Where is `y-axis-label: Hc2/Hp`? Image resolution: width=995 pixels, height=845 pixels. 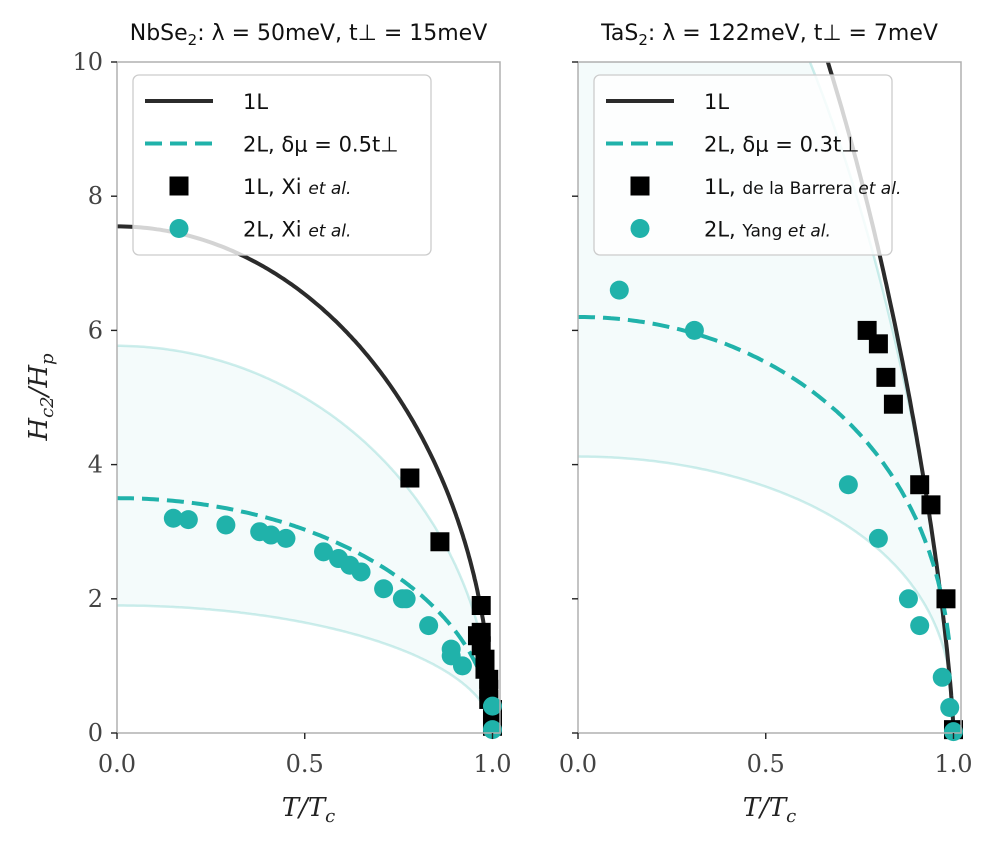
y-axis-label: Hc2/Hp is located at coordinates (41, 397).